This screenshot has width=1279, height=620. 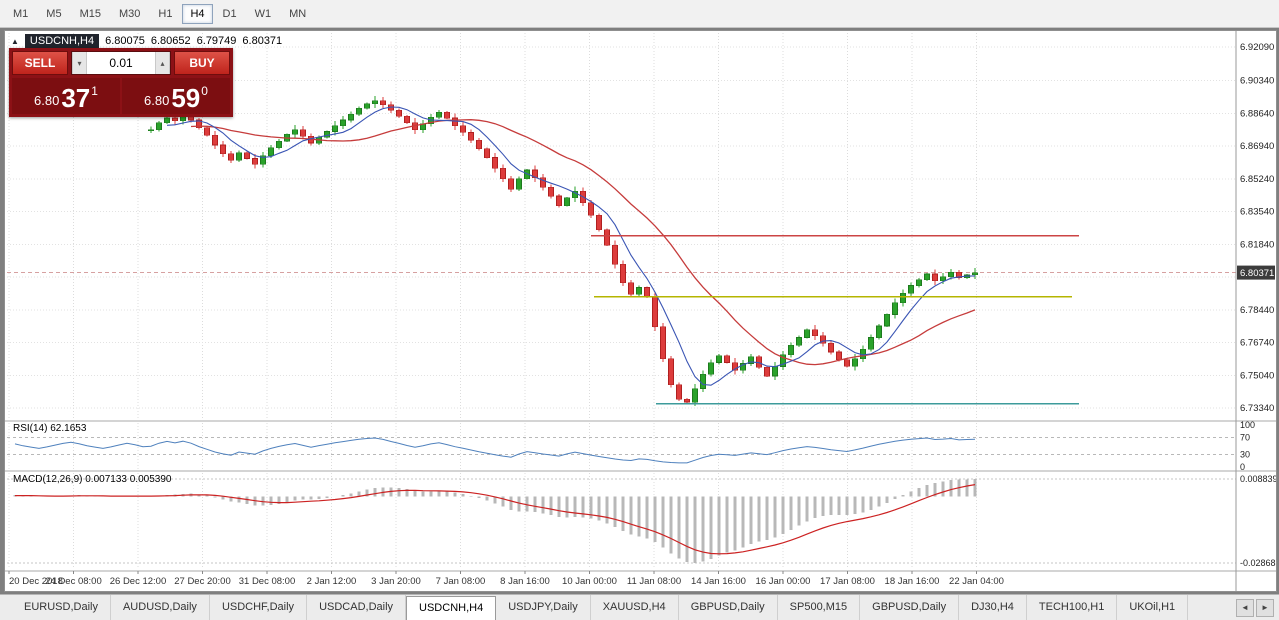 What do you see at coordinates (47, 100) in the screenshot?
I see `bid-price-small: 6.80` at bounding box center [47, 100].